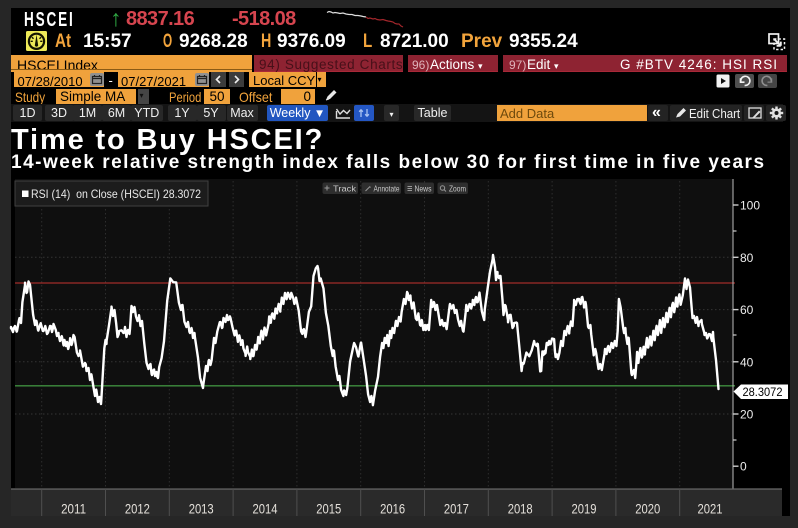 The height and width of the screenshot is (528, 798). What do you see at coordinates (710, 509) in the screenshot?
I see `svg-text: 2021` at bounding box center [710, 509].